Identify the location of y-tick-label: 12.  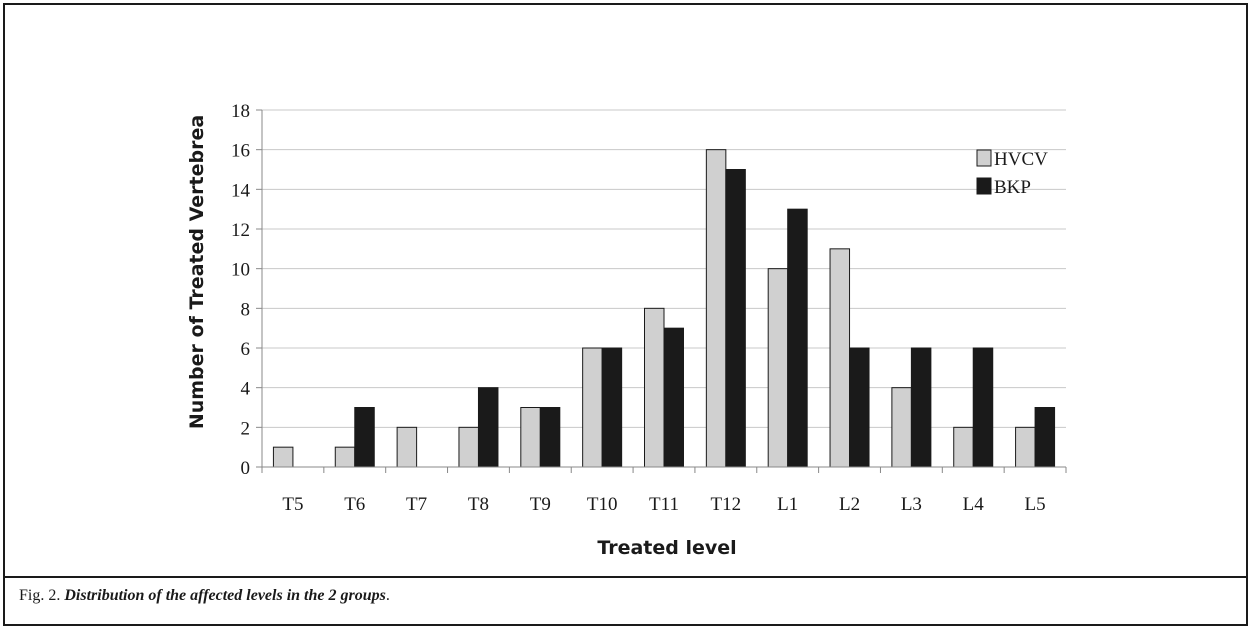
(240, 230).